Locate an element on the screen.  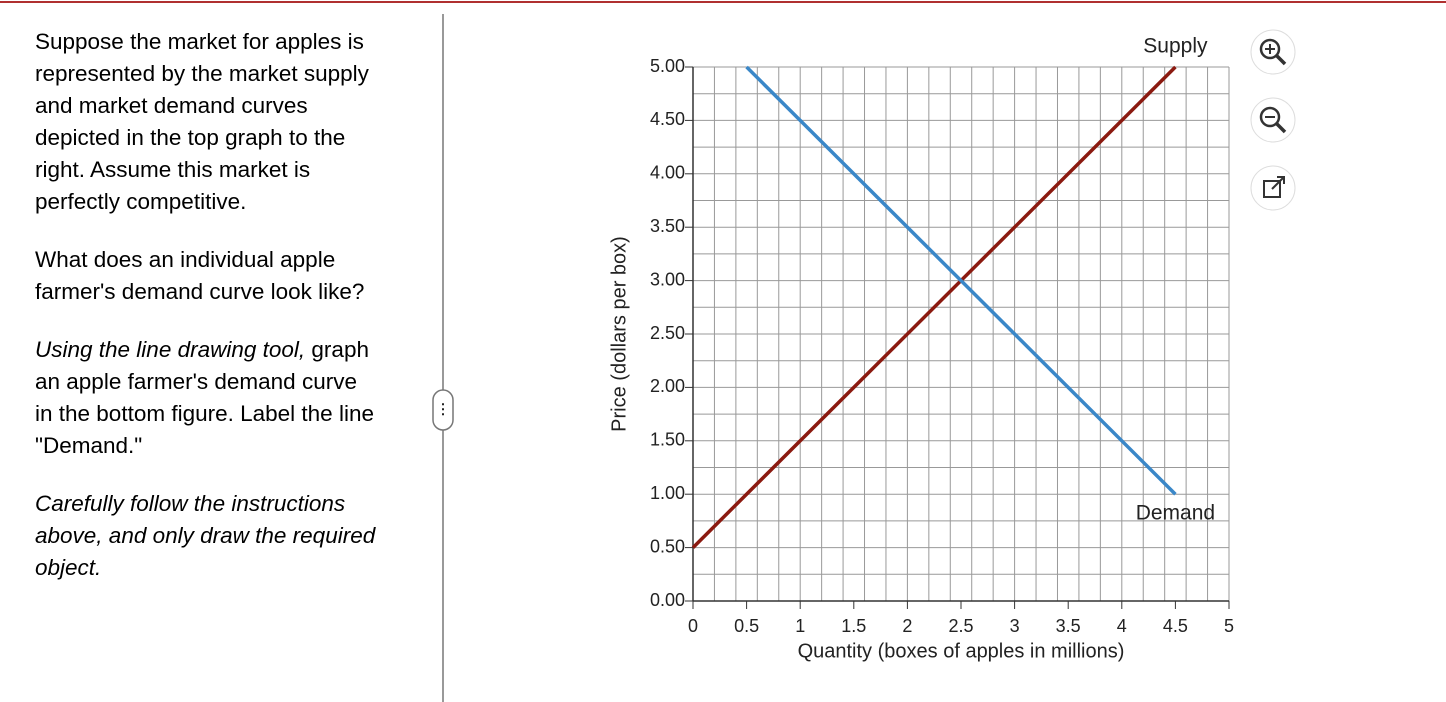
y-tick-label: 4.00 is located at coordinates (667, 173).